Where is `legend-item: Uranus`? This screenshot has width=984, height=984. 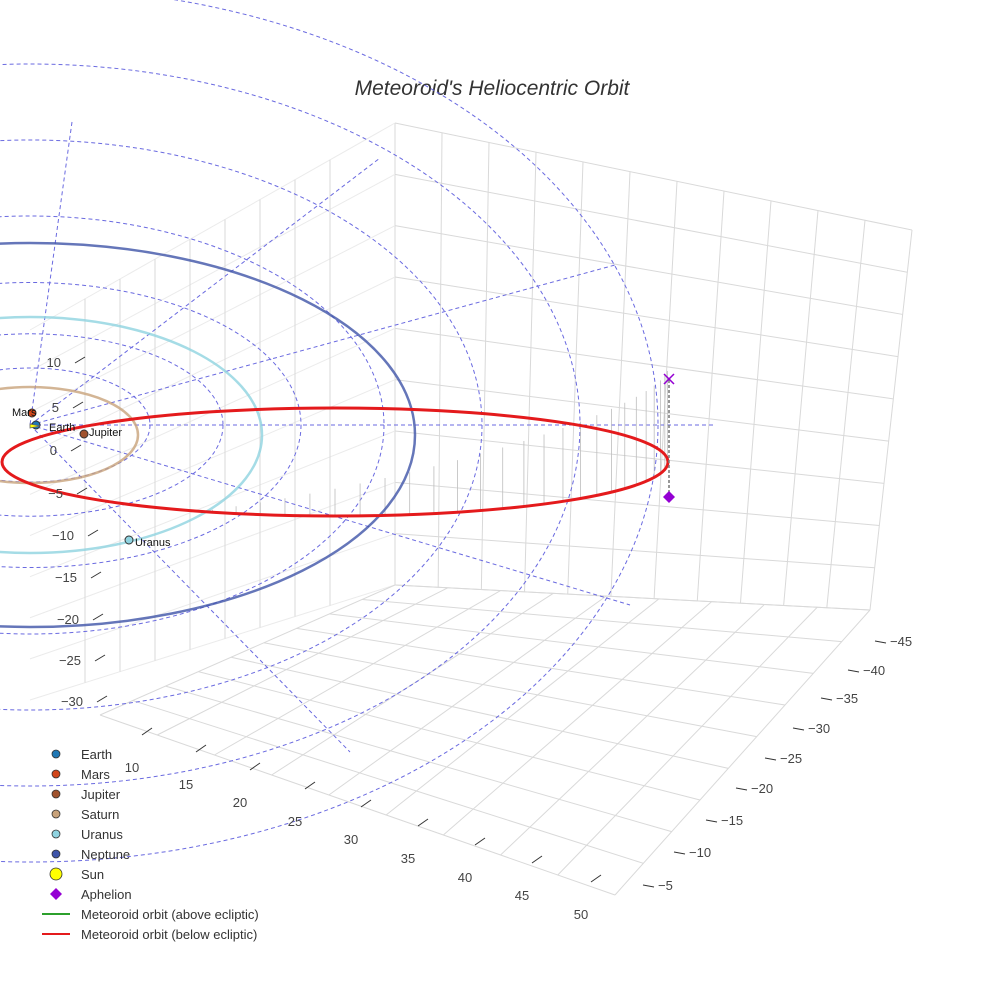 legend-item: Uranus is located at coordinates (87, 834).